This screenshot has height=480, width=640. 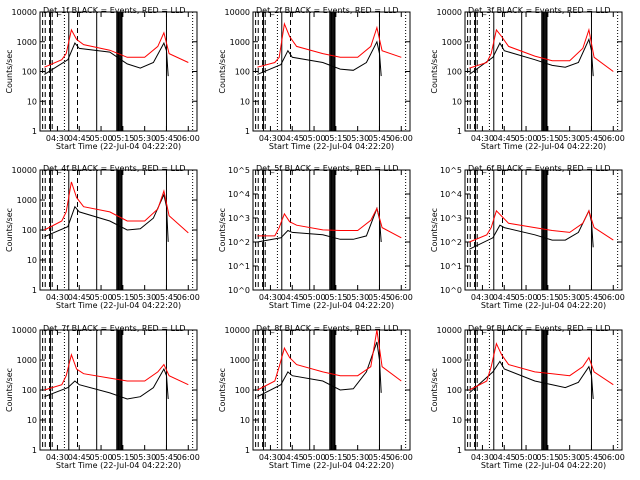 What do you see at coordinates (239, 218) in the screenshot?
I see `y-tick-label: 10^3` at bounding box center [239, 218].